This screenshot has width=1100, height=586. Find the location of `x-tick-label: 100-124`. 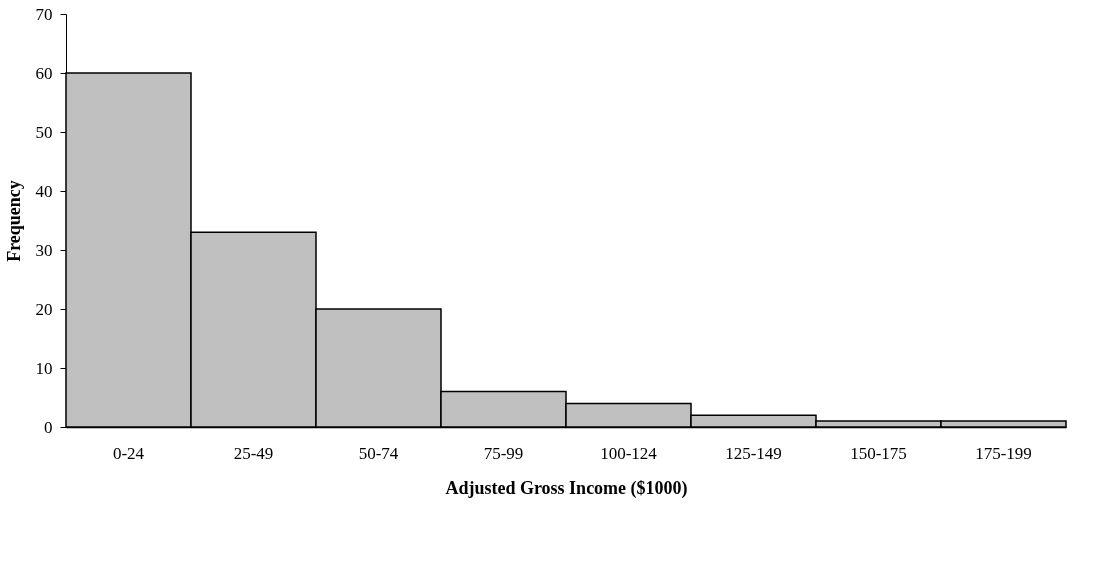

x-tick-label: 100-124 is located at coordinates (629, 453).